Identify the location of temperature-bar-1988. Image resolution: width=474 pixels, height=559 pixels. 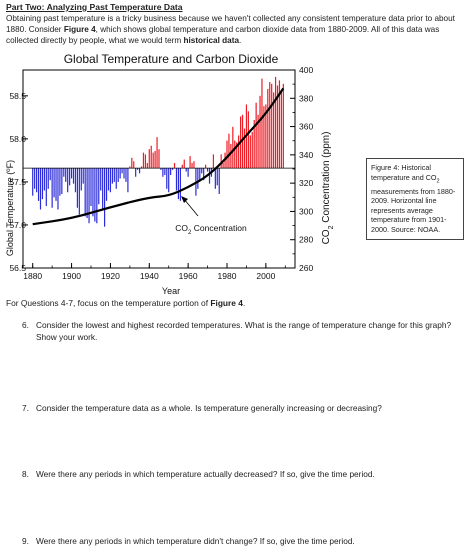
(242, 141).